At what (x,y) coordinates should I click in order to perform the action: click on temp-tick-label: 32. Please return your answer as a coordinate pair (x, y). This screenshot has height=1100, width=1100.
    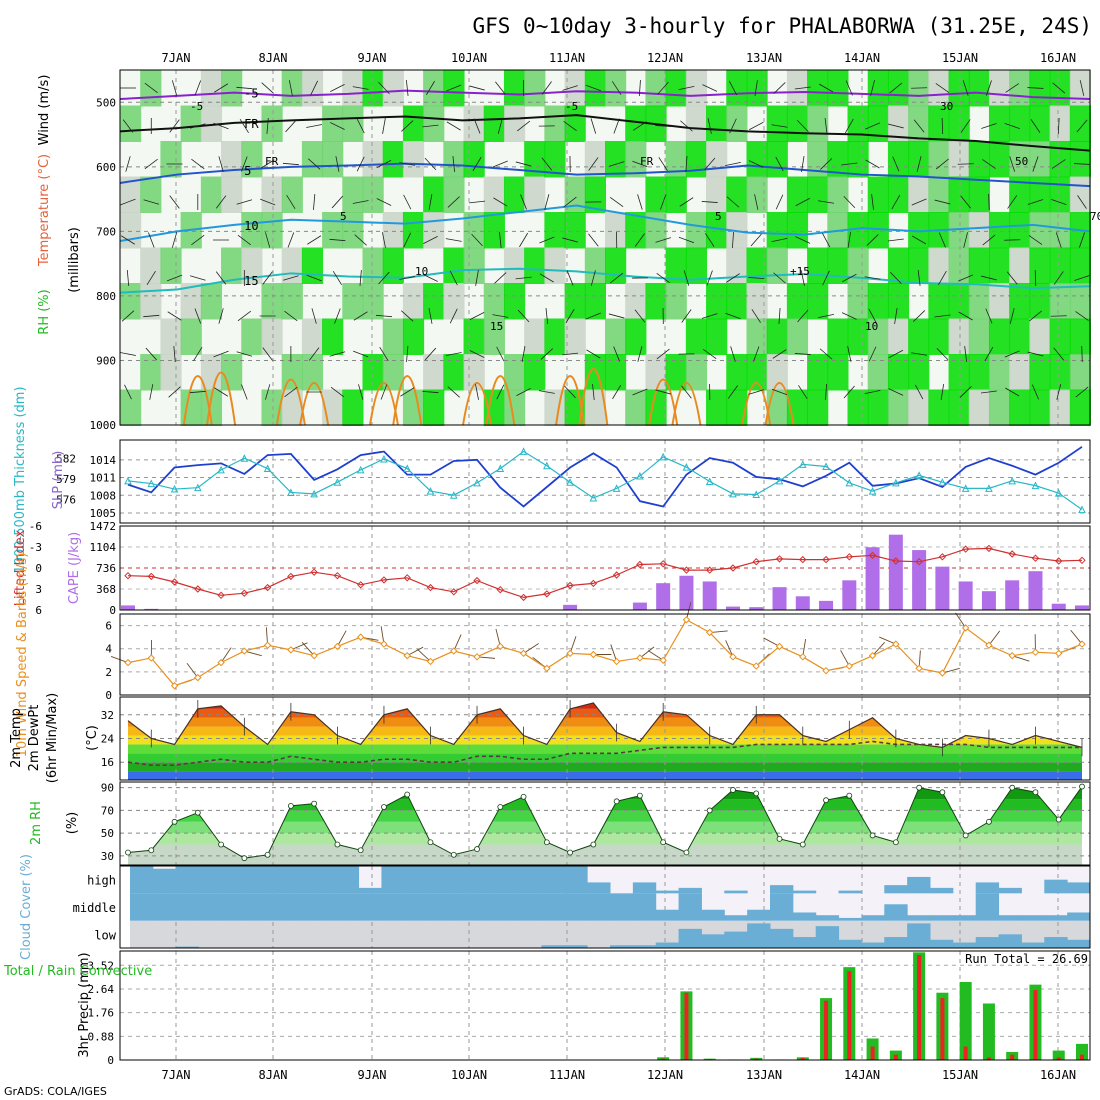
    Looking at the image, I should click on (107, 715).